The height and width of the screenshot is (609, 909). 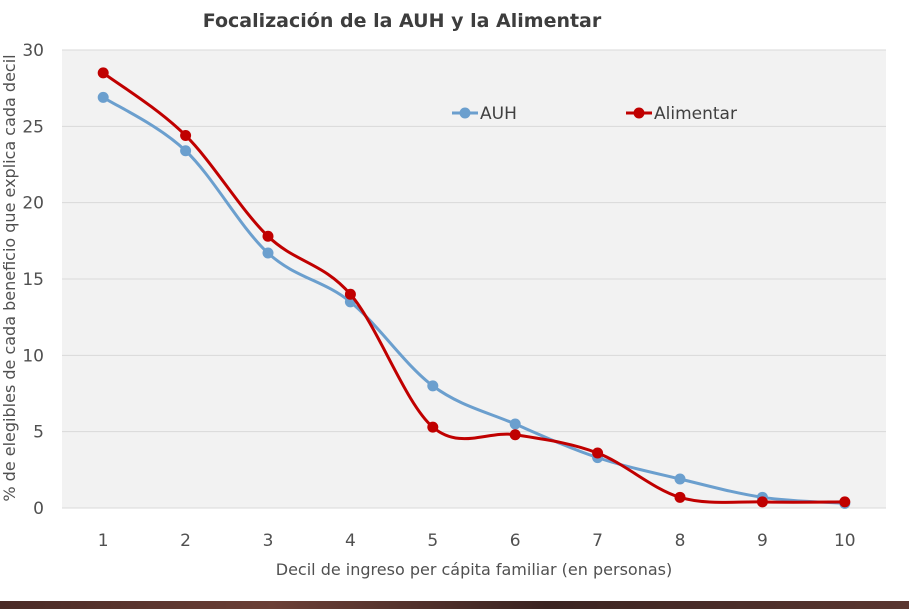 I want to click on y-tick-label: 0, so click(x=38, y=509).